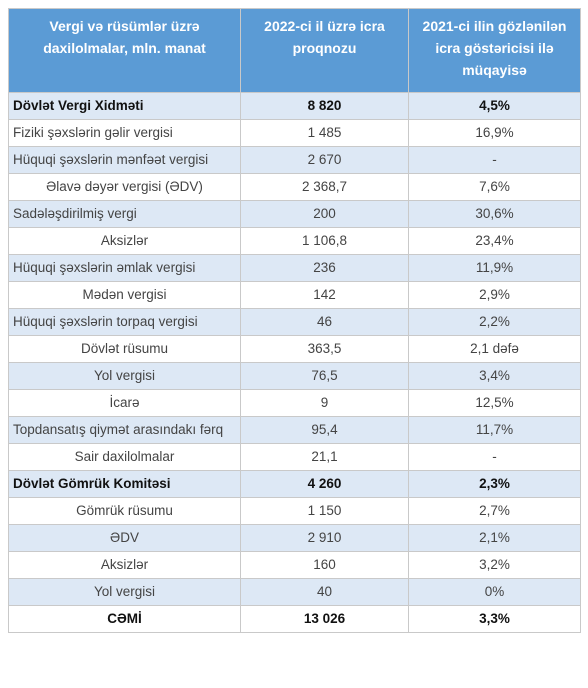 Image resolution: width=588 pixels, height=688 pixels. What do you see at coordinates (124, 106) in the screenshot?
I see `row-category-cell: Dövlət Vergi Xidməti` at bounding box center [124, 106].